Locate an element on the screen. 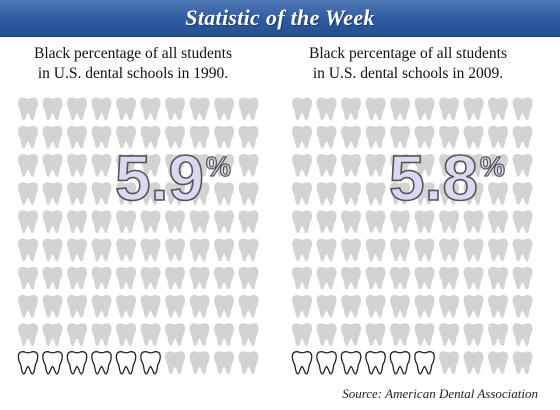 This screenshot has height=410, width=560. header-banner: Statistic of the Week is located at coordinates (280, 18).